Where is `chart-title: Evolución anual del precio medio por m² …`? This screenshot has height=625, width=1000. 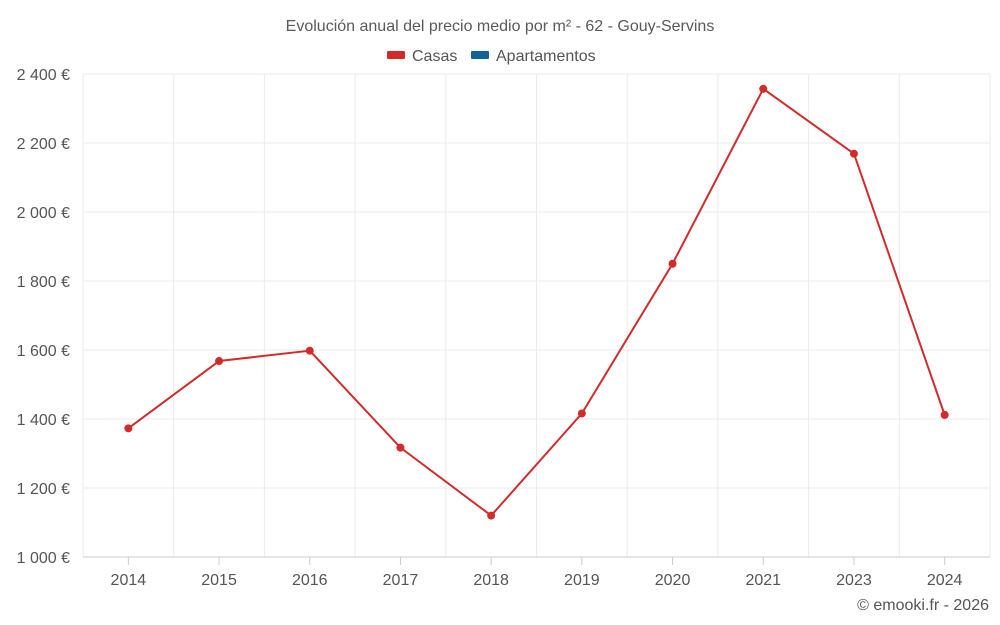 chart-title: Evolución anual del precio medio por m² … is located at coordinates (500, 26).